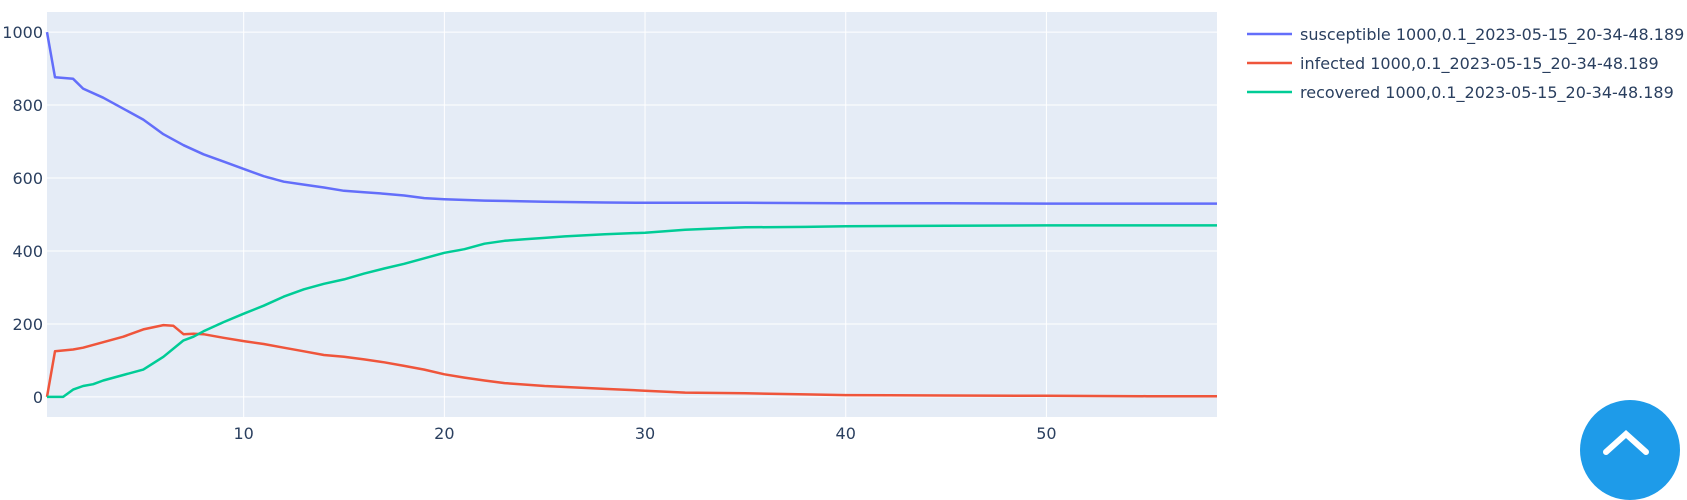  I want to click on y-tick-label: 0, so click(38, 397).